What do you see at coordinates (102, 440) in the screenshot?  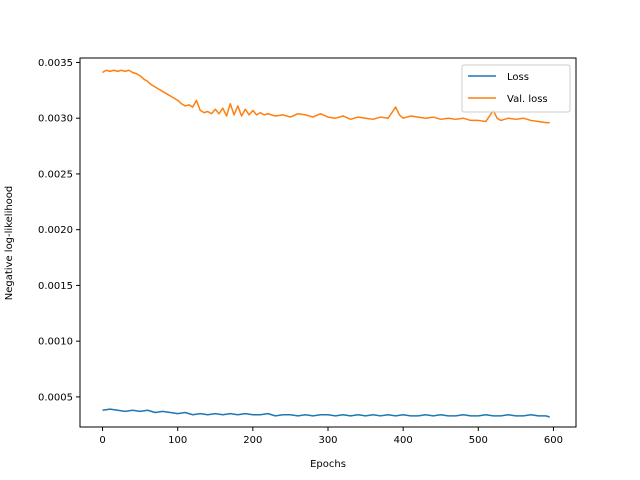 I see `x-tick-label: 0` at bounding box center [102, 440].